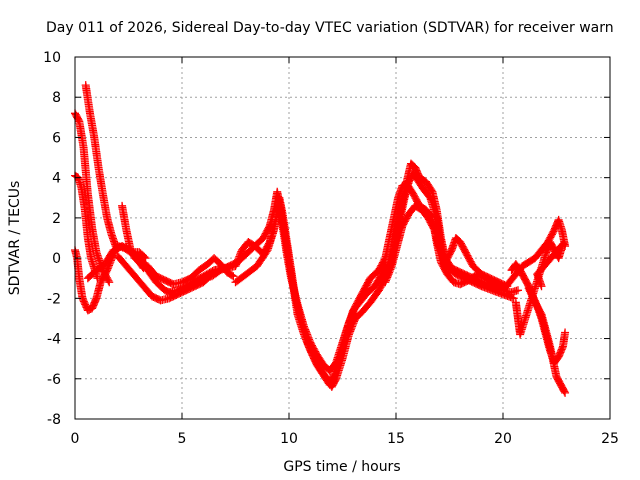  I want to click on x-tick-label: 25, so click(610, 439).